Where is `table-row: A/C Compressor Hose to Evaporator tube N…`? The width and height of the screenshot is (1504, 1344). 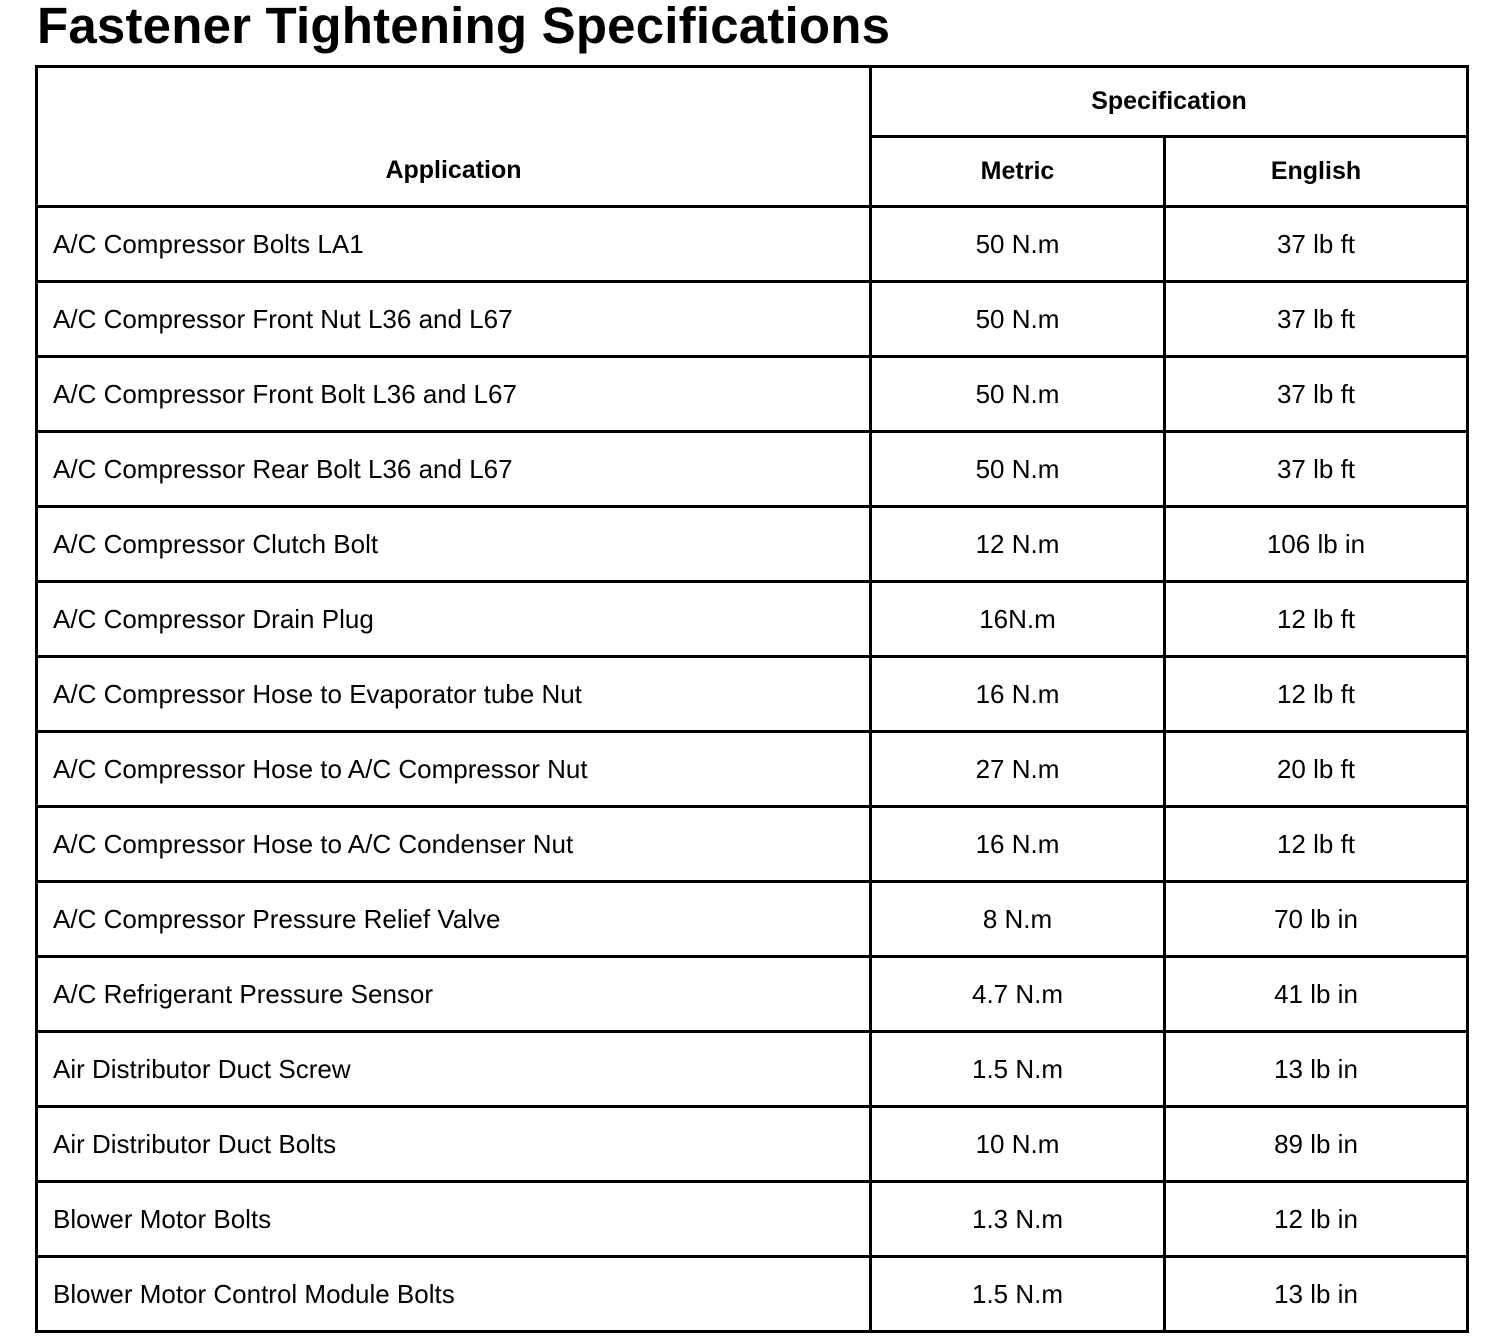
table-row: A/C Compressor Hose to Evaporator tube N… is located at coordinates (752, 694).